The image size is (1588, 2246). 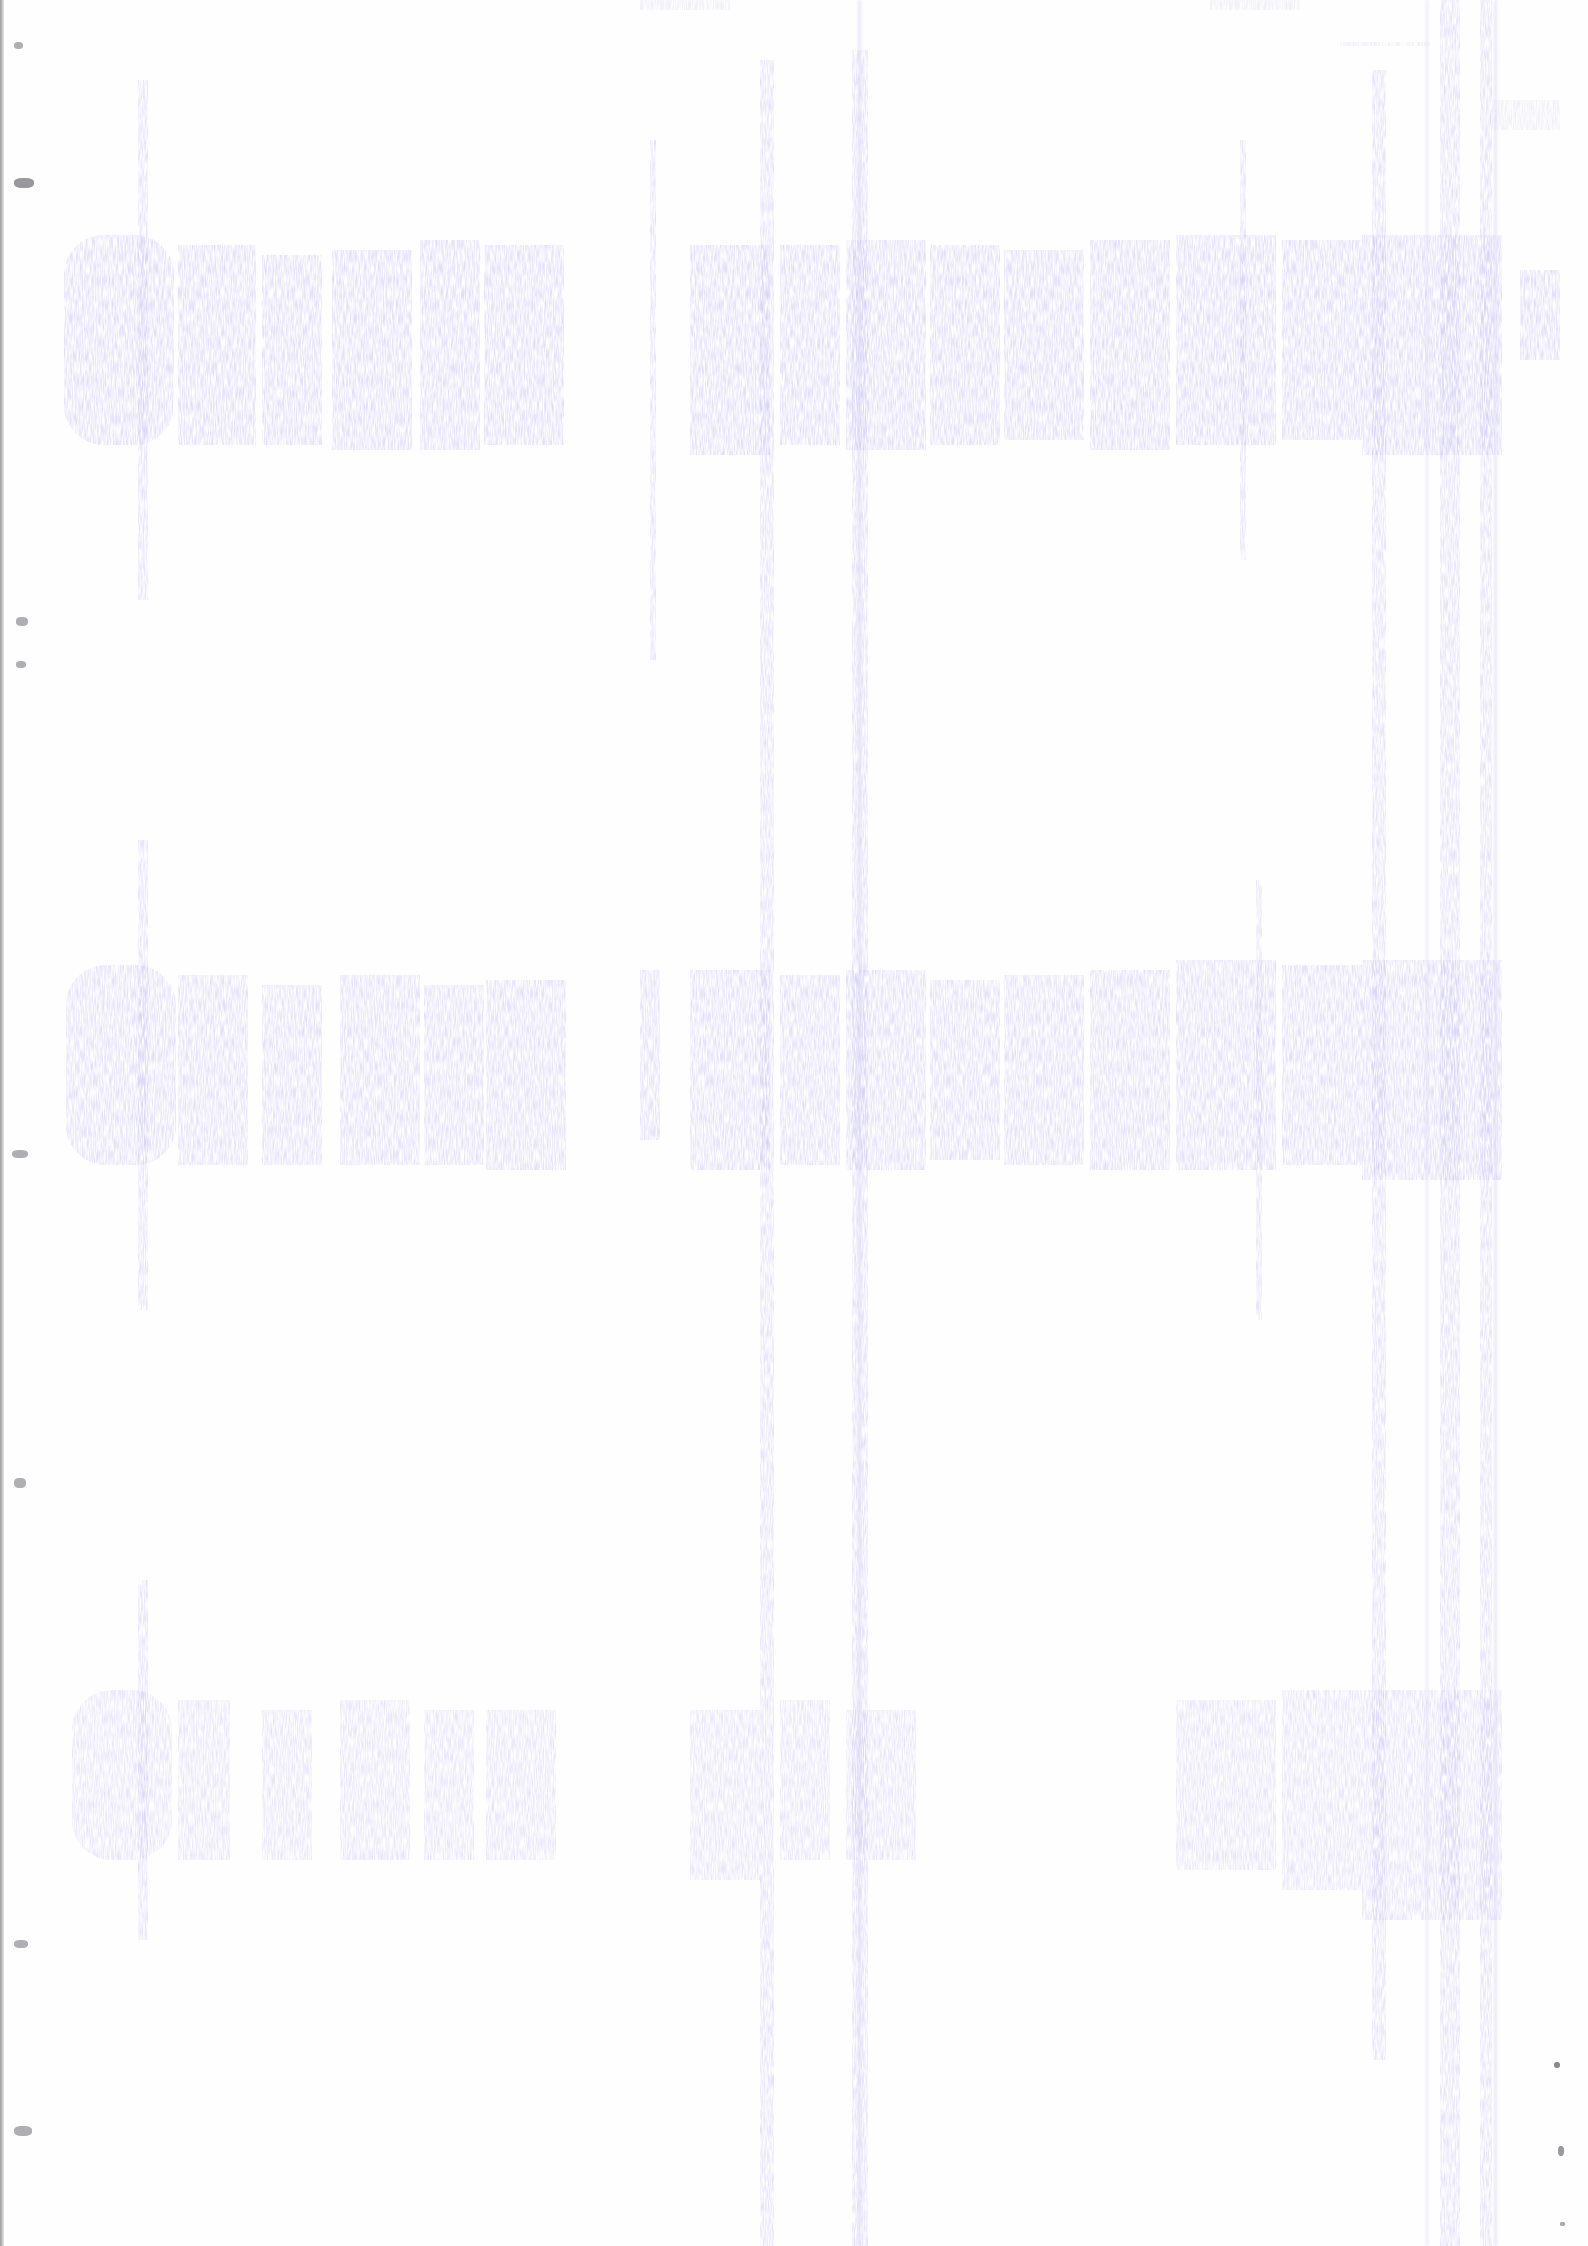 I want to click on corner-specks, so click(x=1548, y=2131).